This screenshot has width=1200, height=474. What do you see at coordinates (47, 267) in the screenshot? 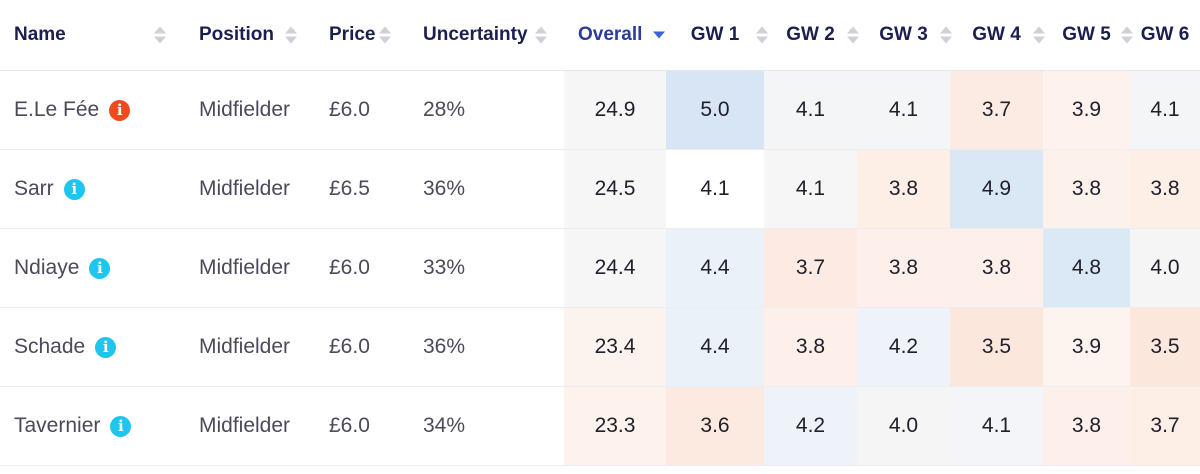
I see `player-name: Ndiaye` at bounding box center [47, 267].